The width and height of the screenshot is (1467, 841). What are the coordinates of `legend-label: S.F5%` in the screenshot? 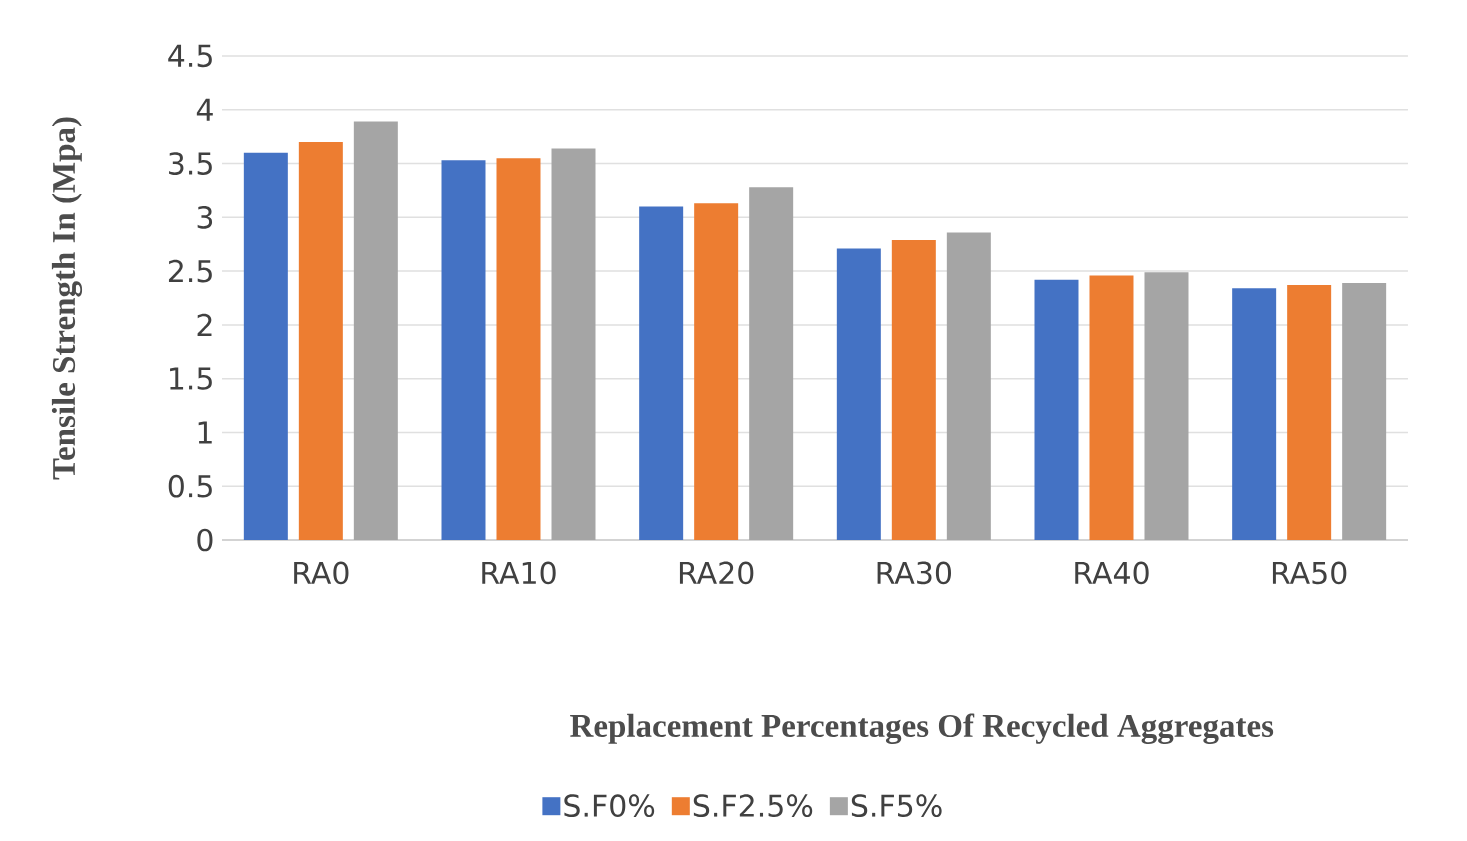 It's located at (896, 806).